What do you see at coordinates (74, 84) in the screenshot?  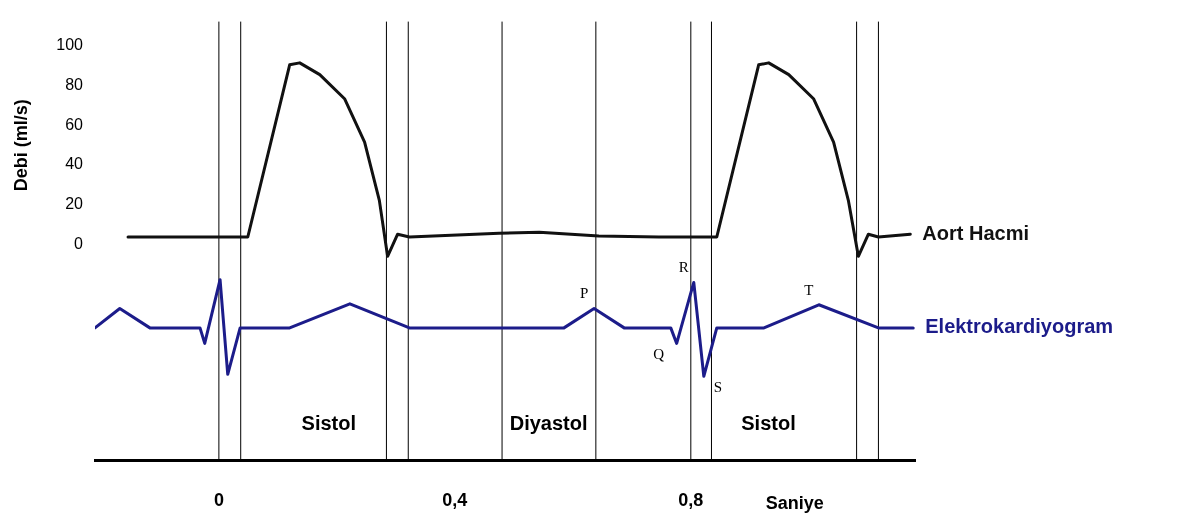 I see `y-tick-label: 80` at bounding box center [74, 84].